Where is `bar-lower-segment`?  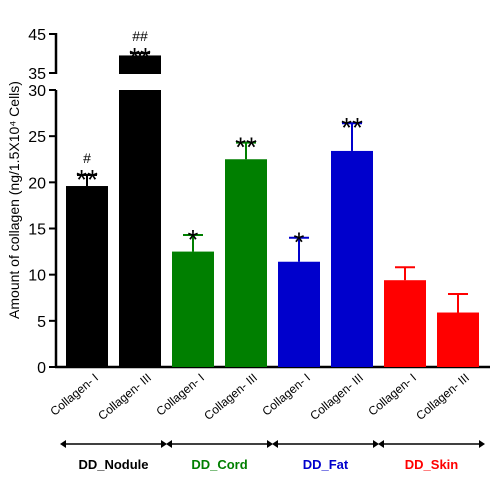
bar-lower-segment is located at coordinates (140, 228).